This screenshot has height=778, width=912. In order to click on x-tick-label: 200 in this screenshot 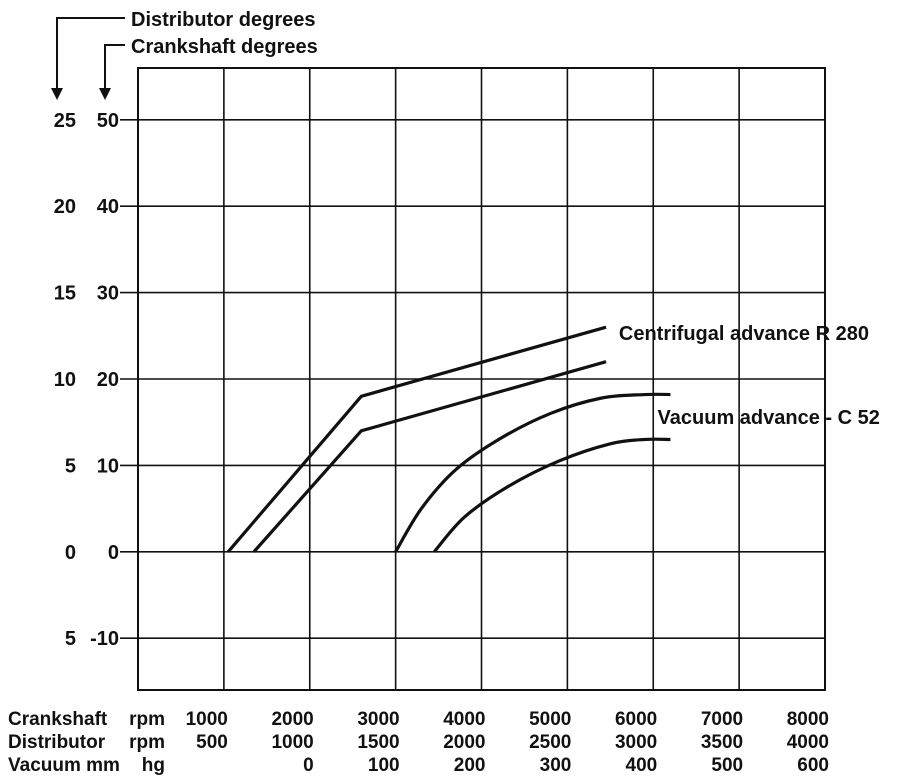, I will do `click(470, 765)`.